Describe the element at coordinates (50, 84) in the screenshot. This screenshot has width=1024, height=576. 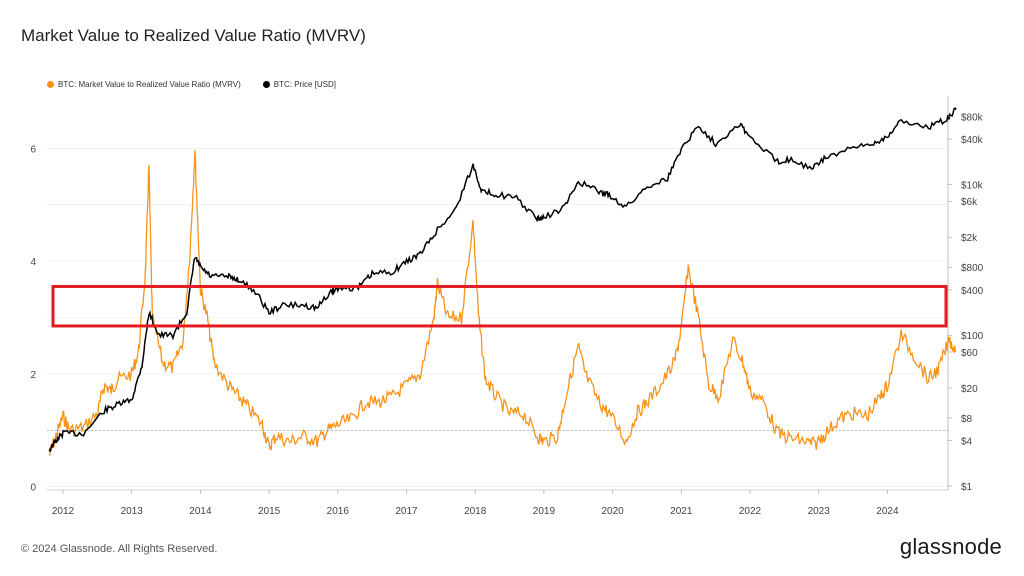
I see `mvrv-legend-dot-icon` at that location.